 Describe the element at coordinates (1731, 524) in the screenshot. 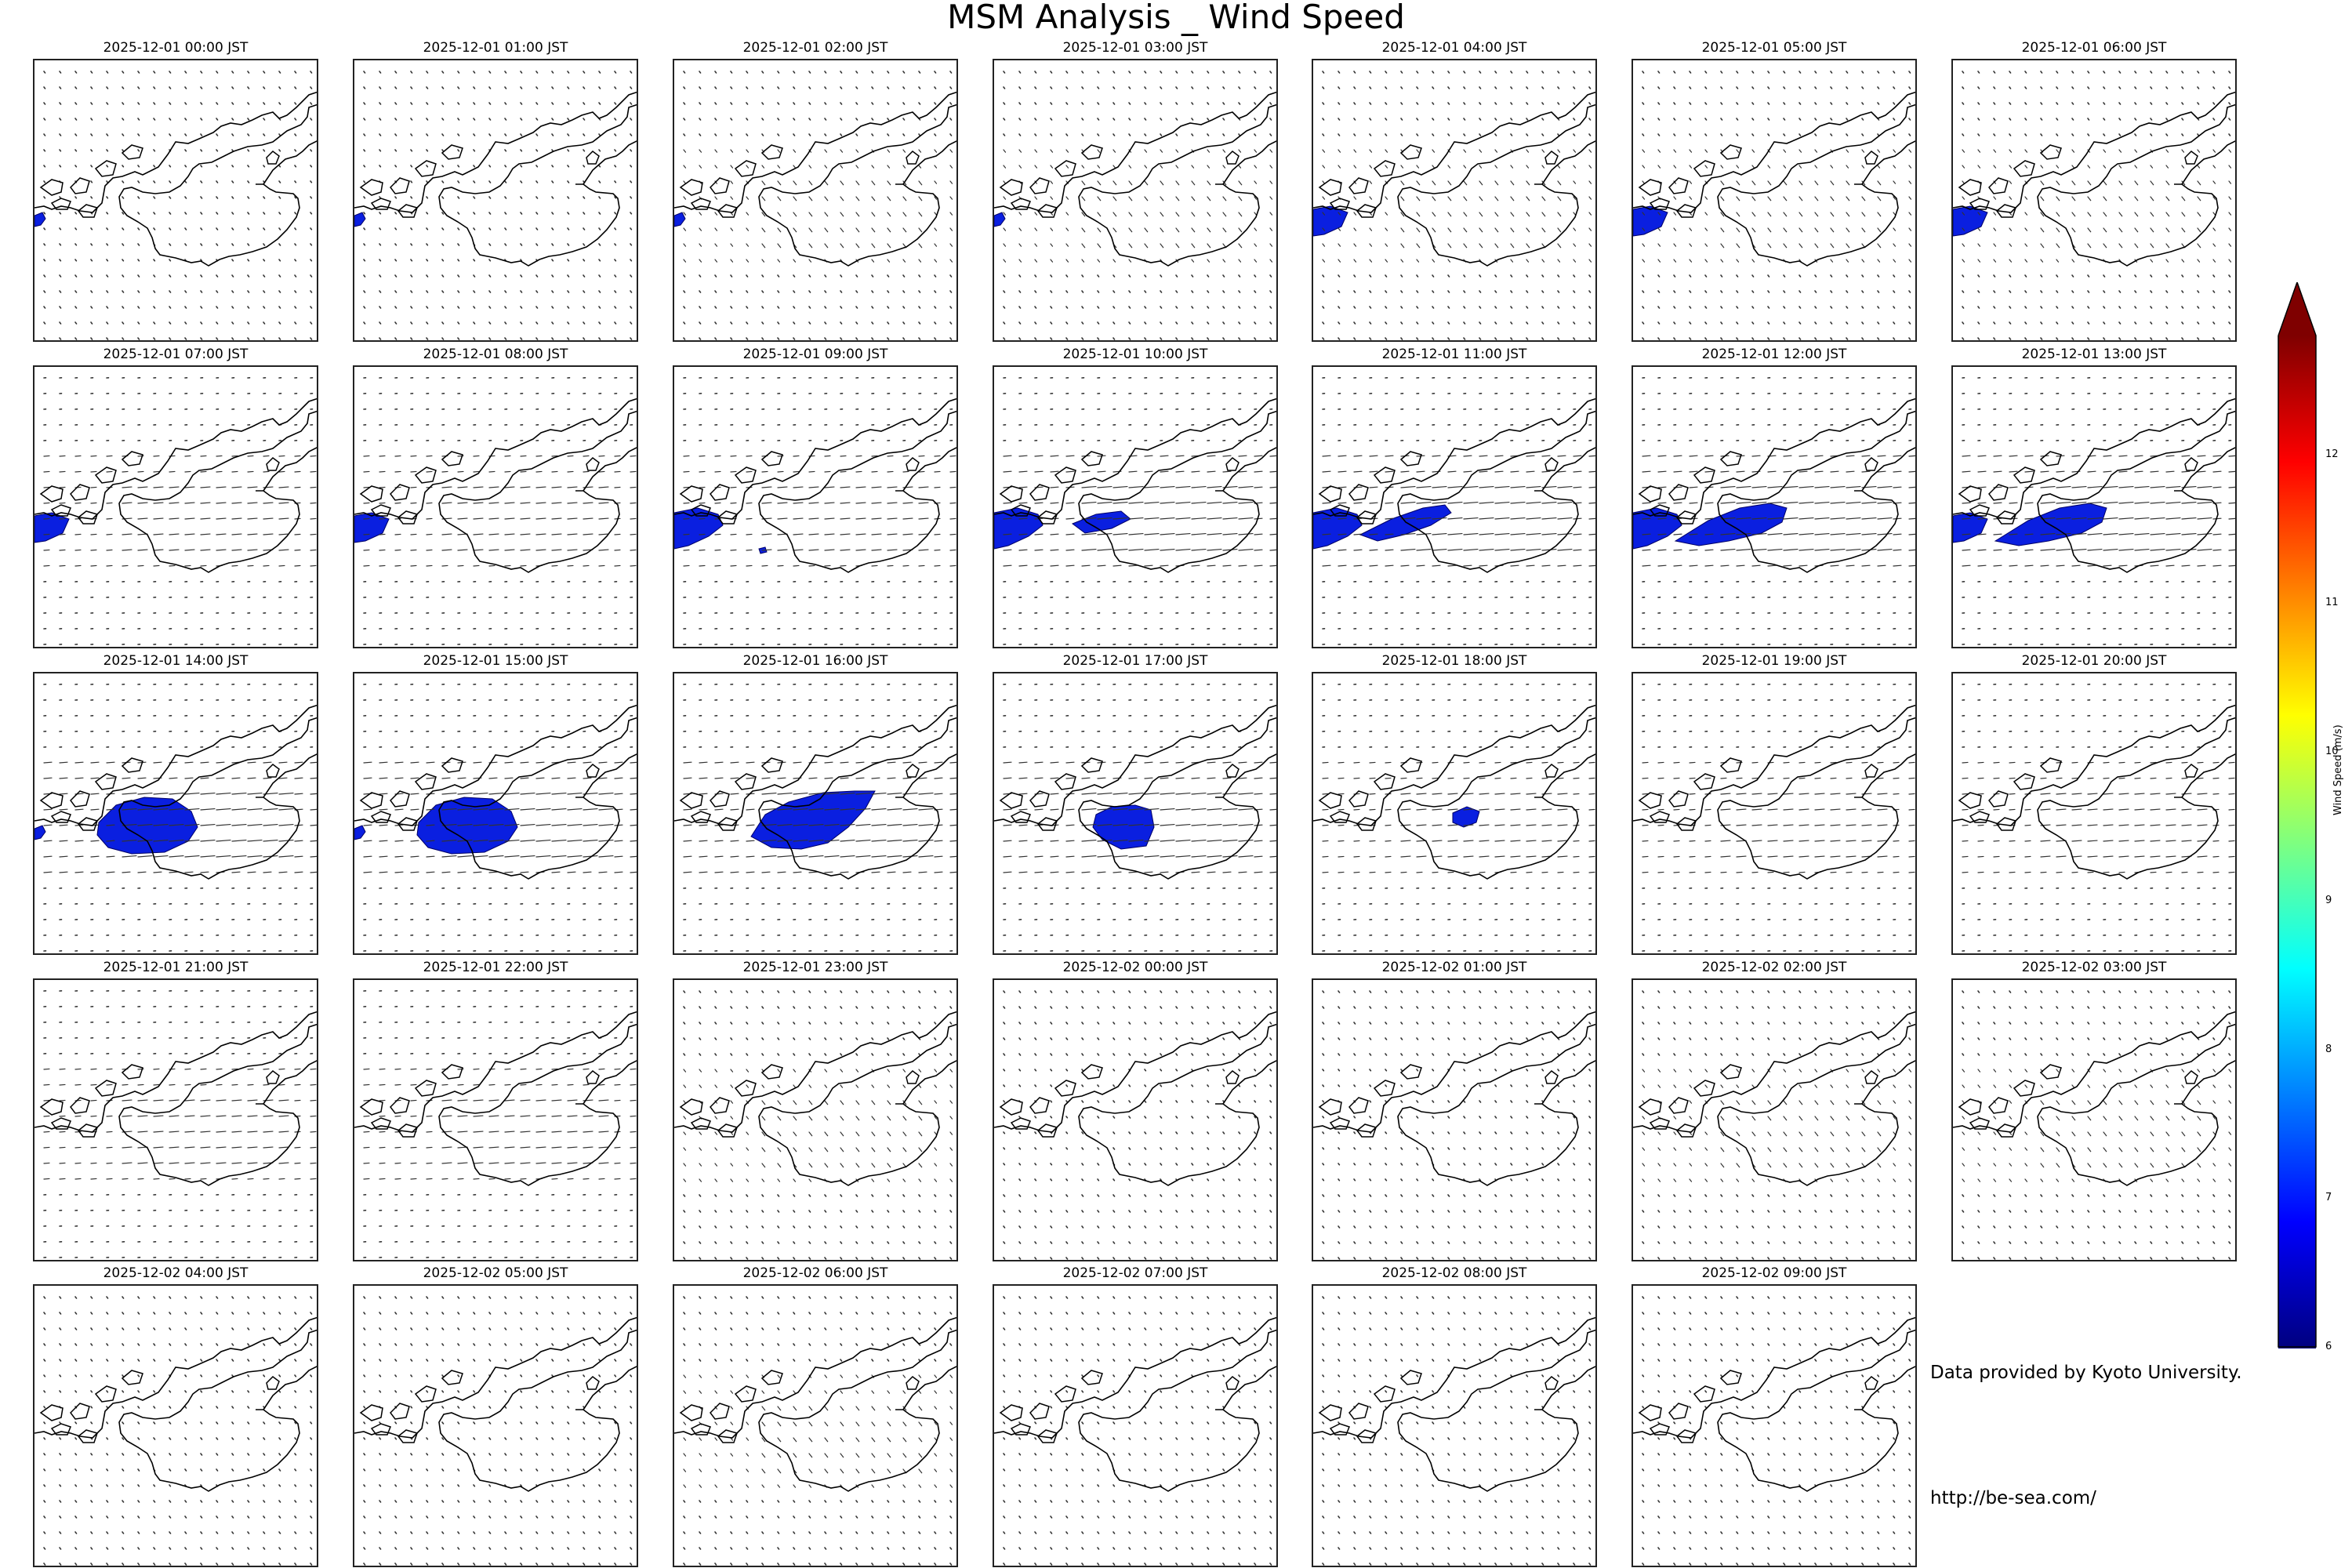

I see `wind-shade-band` at that location.